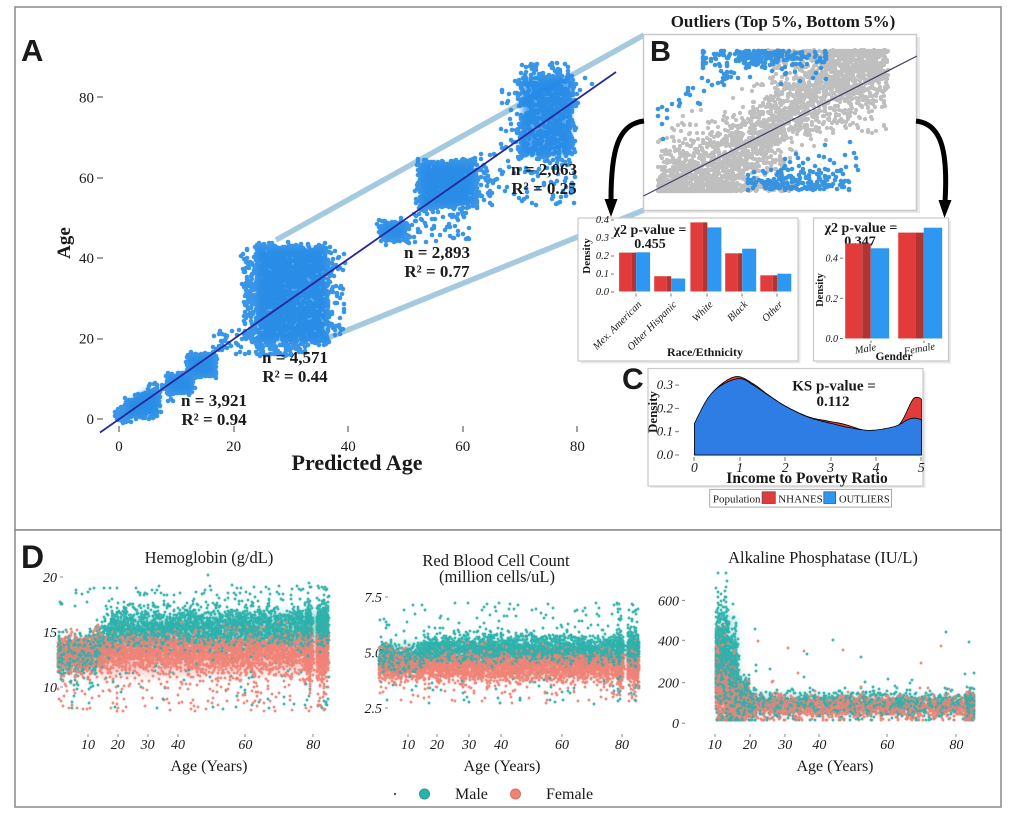 Image resolution: width=1020 pixels, height=815 pixels. What do you see at coordinates (64, 243) in the screenshot?
I see `svg-text: Age` at bounding box center [64, 243].